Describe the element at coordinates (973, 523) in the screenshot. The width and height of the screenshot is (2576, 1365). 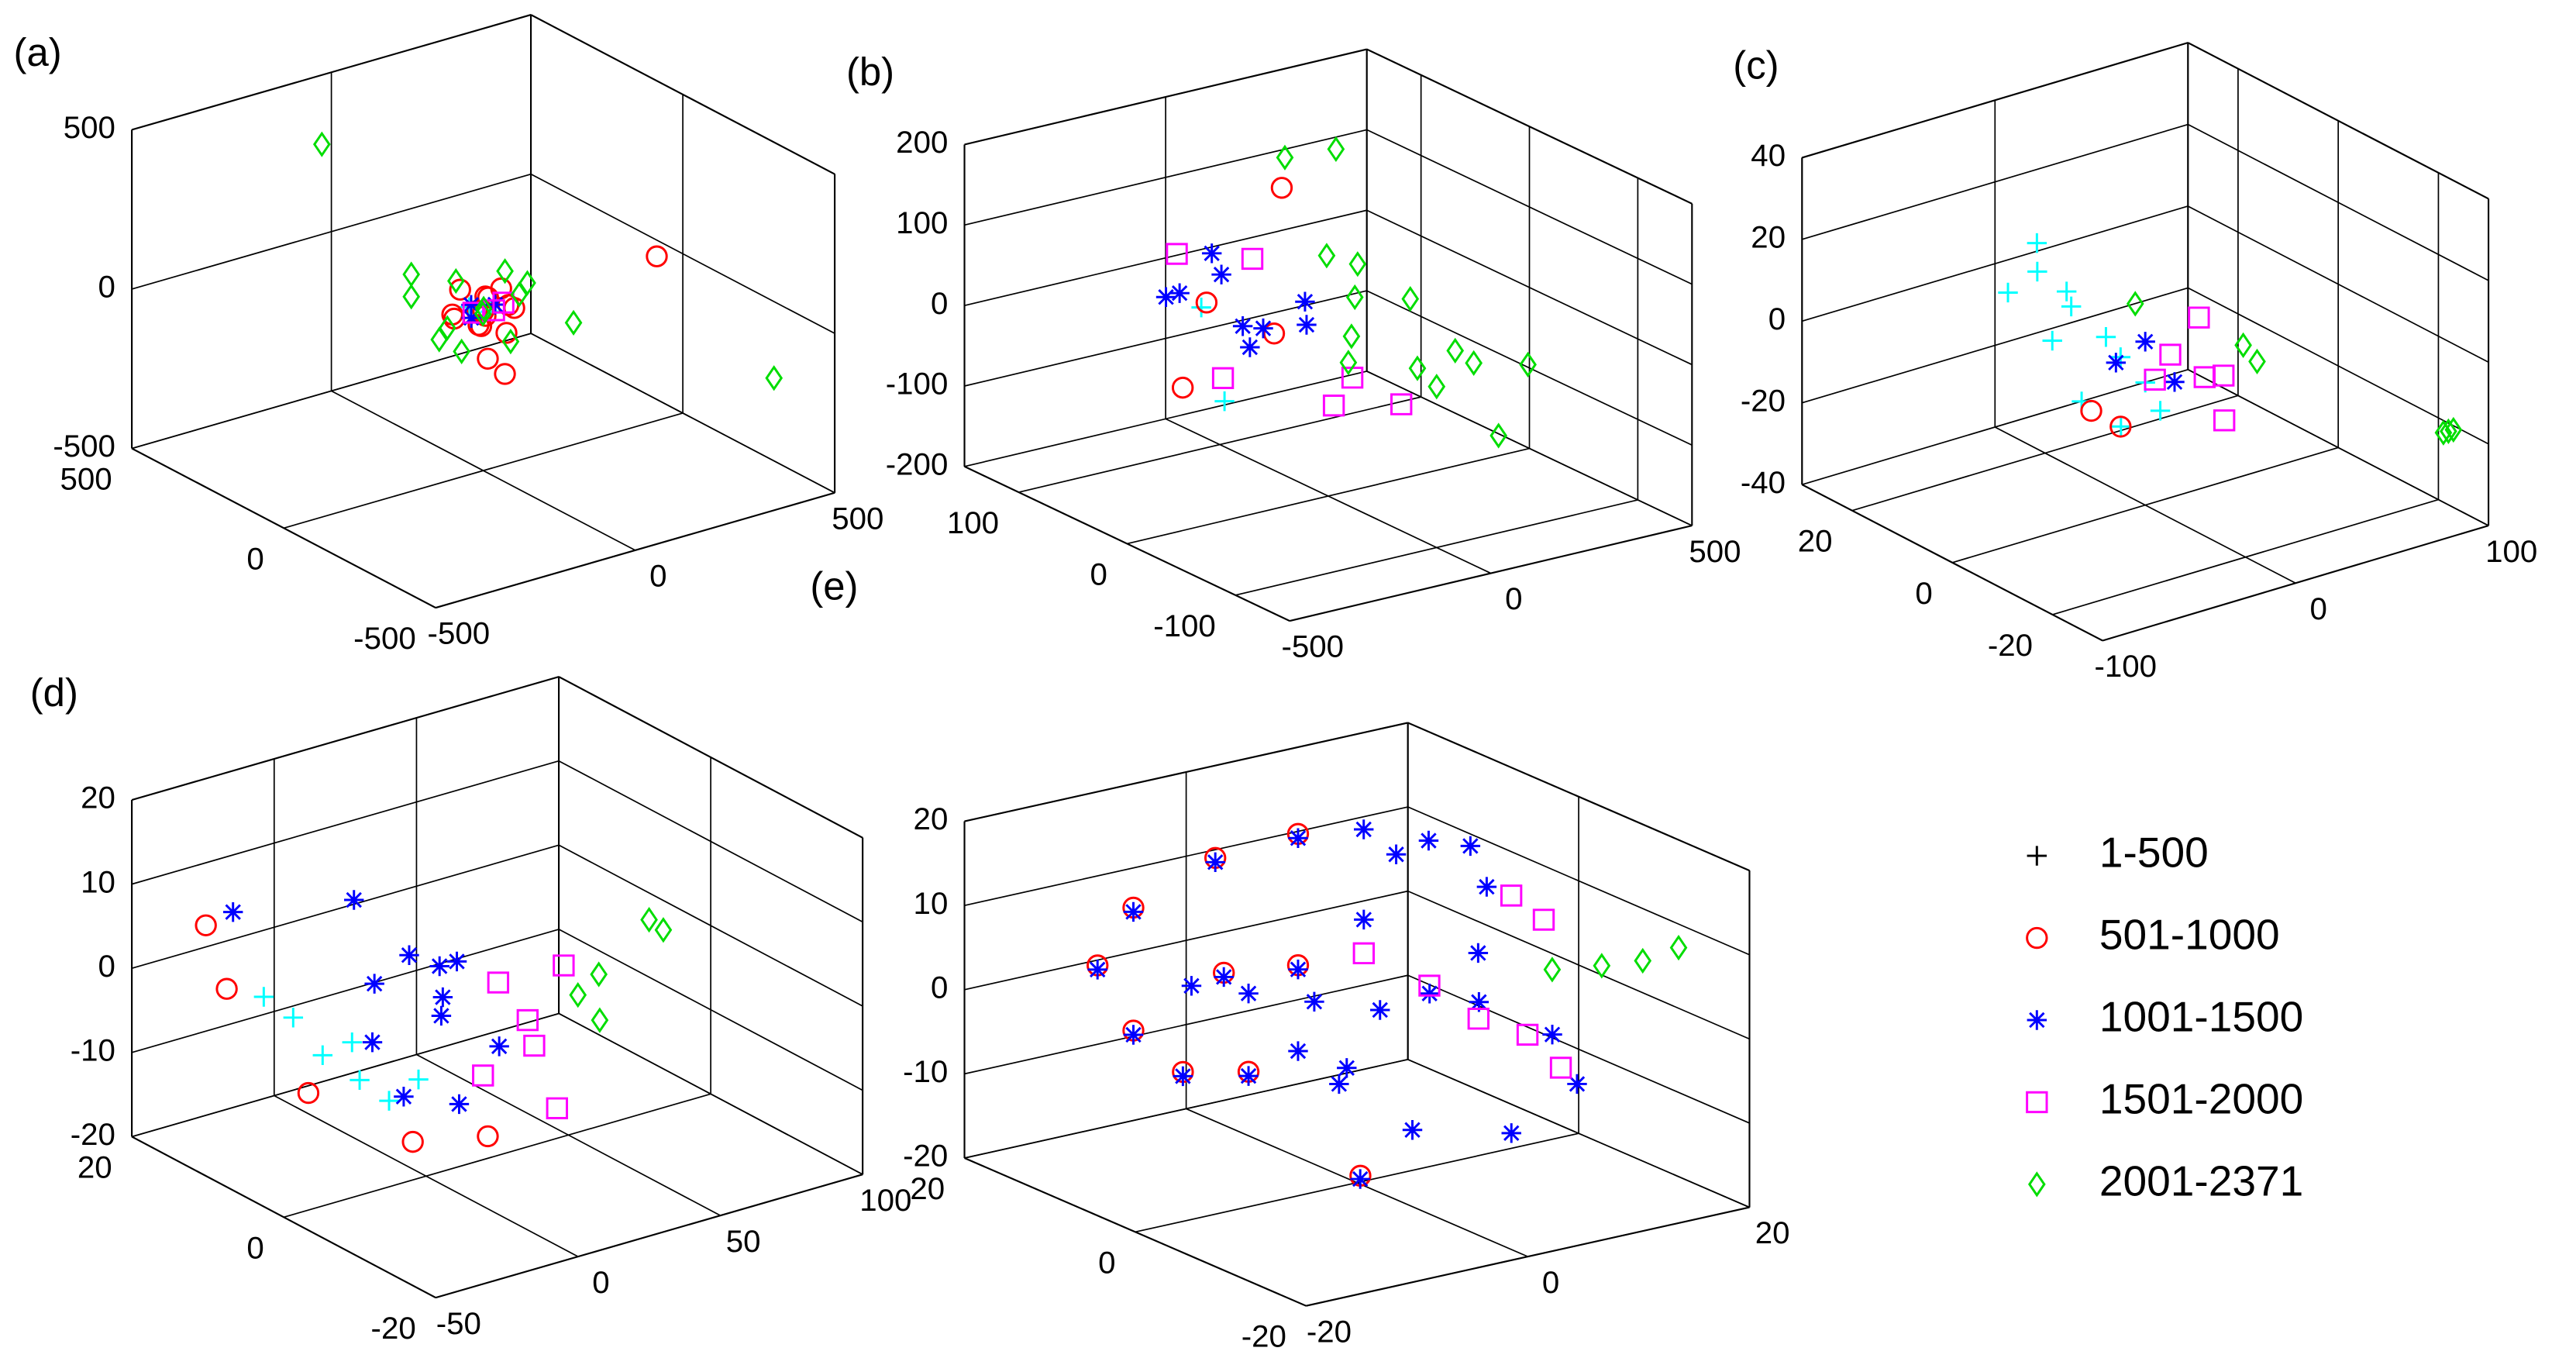
I see `y-tick-label: 100` at that location.